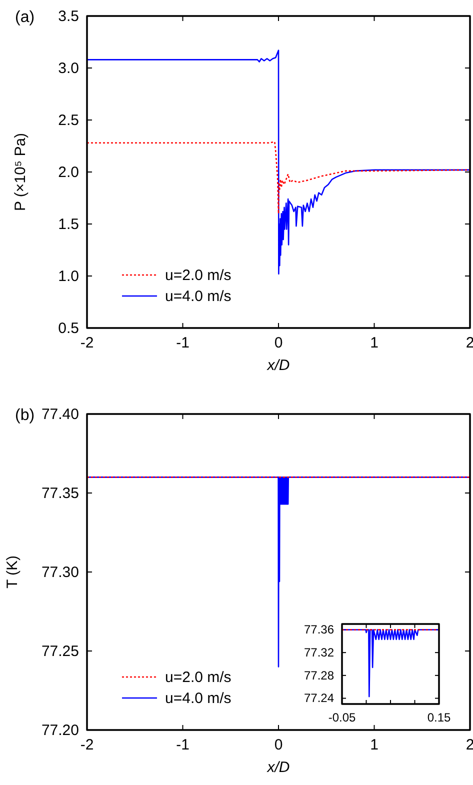 The width and height of the screenshot is (473, 785). I want to click on y-tick-label: 2.5, so click(68, 120).